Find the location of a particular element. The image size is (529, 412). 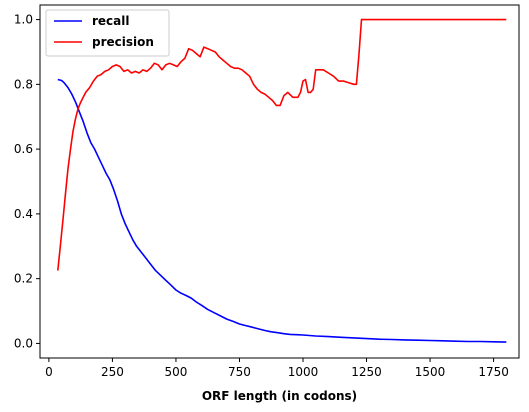

x-tick-label: 250 is located at coordinates (112, 372).